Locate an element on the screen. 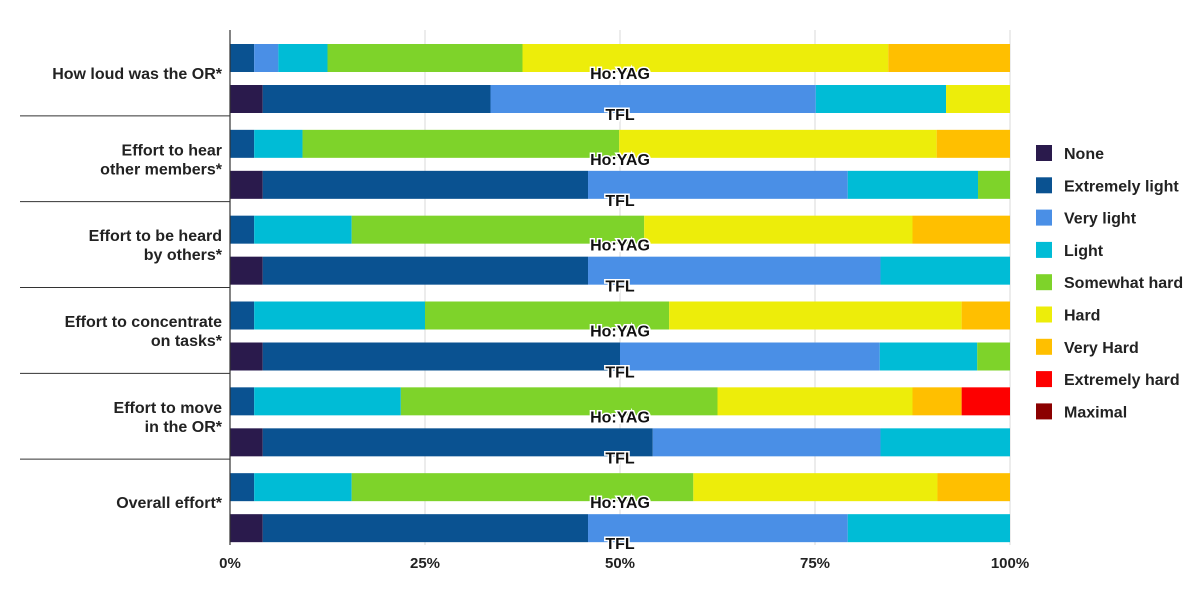 Image resolution: width=1200 pixels, height=600 pixels. group-label-line: on tasks* is located at coordinates (187, 341).